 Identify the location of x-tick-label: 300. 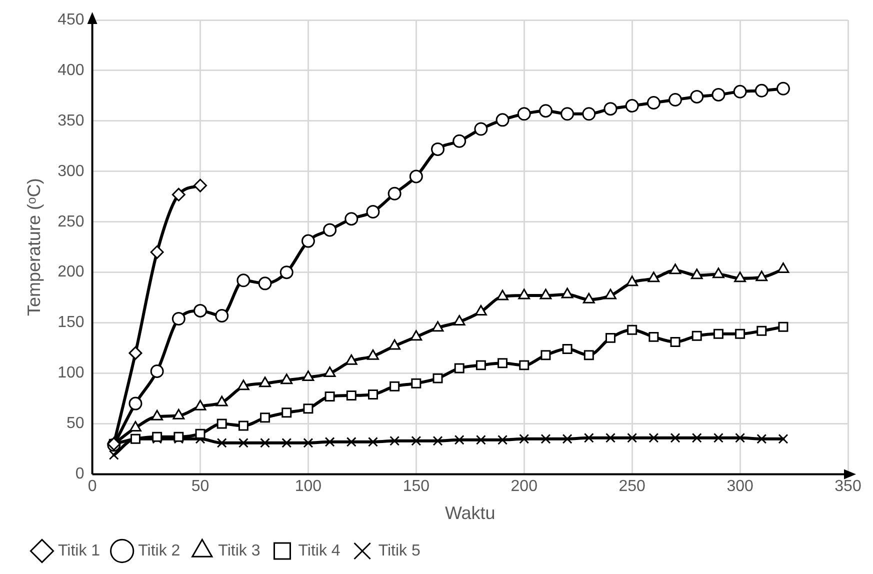
(740, 487).